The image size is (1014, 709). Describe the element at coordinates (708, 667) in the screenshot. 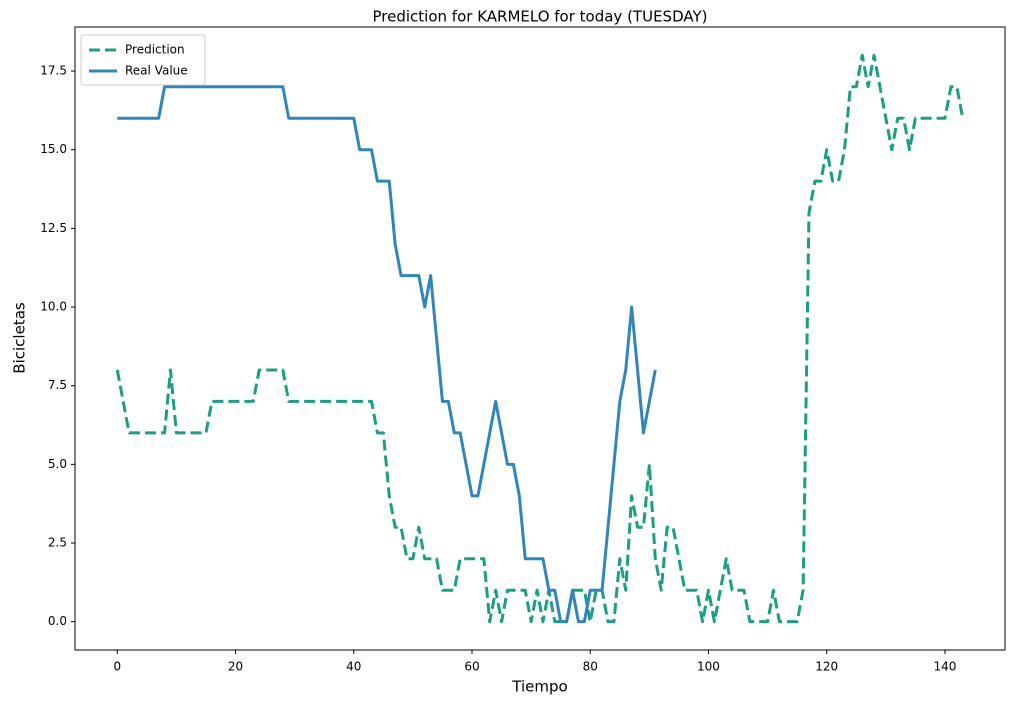

I see `x-tick-label: 100` at that location.